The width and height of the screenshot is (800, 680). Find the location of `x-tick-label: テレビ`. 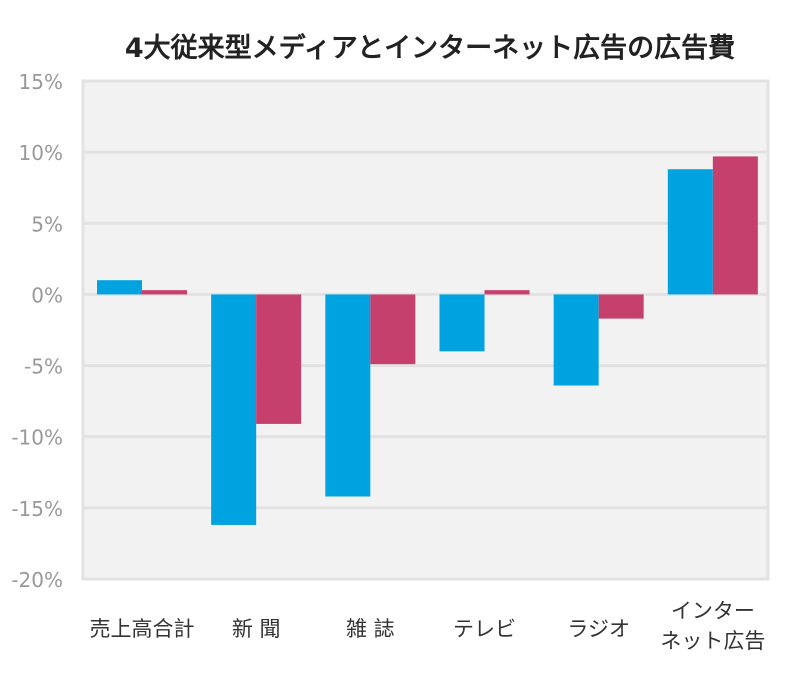

x-tick-label: テレビ is located at coordinates (484, 629).